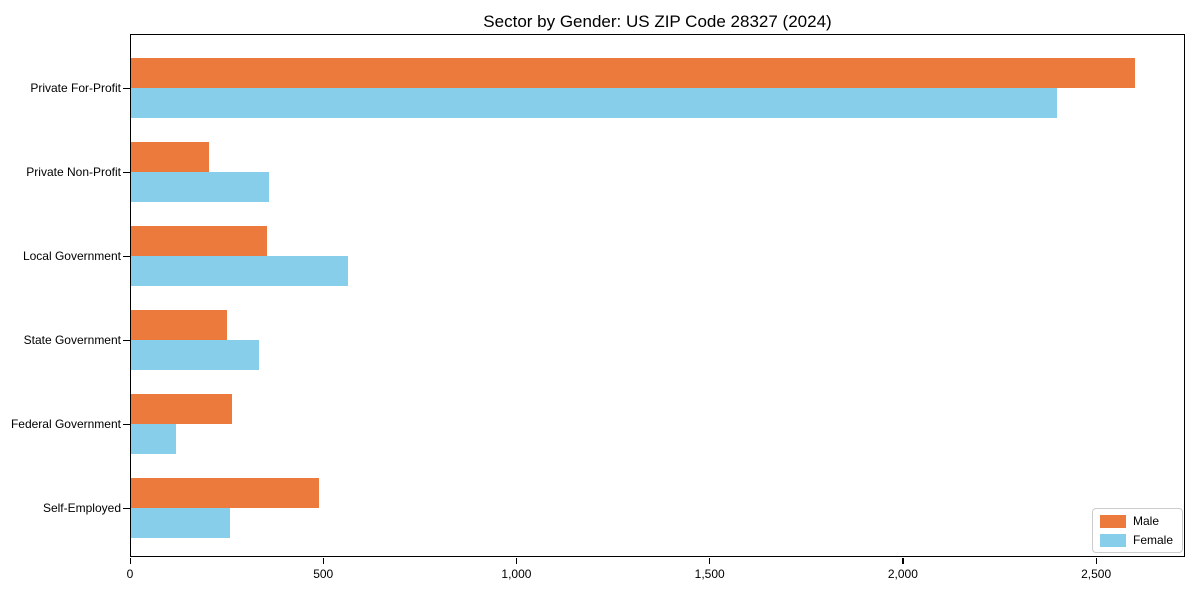 Image resolution: width=1200 pixels, height=600 pixels. I want to click on x-axis-tick-label: 2,500, so click(1096, 574).